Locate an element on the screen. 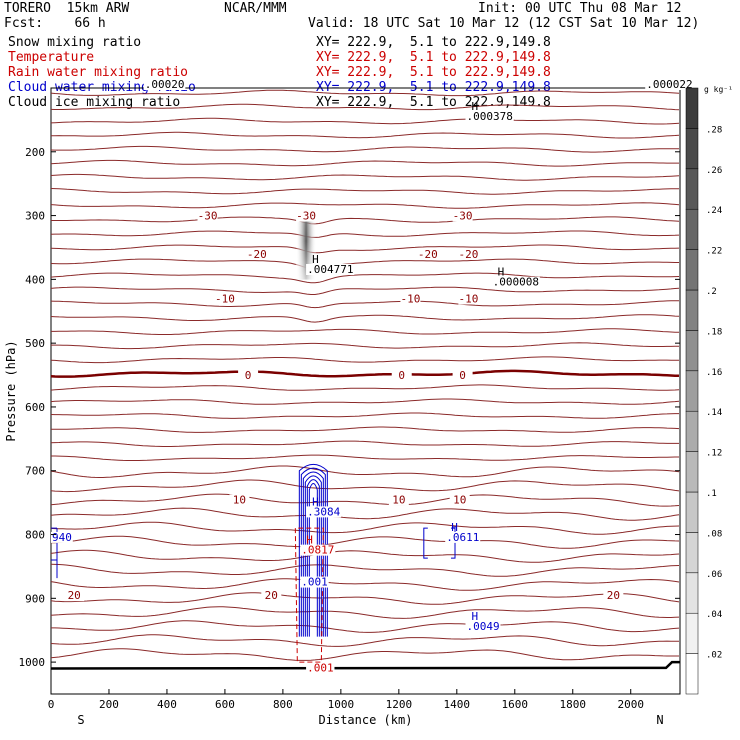 The width and height of the screenshot is (740, 740). colorbar-tick-label: .26 is located at coordinates (714, 171).